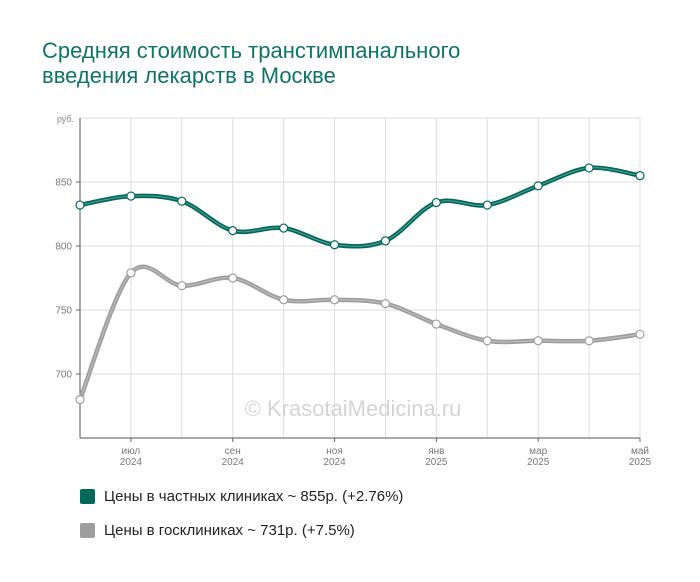 The width and height of the screenshot is (700, 582). What do you see at coordinates (65, 119) in the screenshot?
I see `y-unit-label: руб.` at bounding box center [65, 119].